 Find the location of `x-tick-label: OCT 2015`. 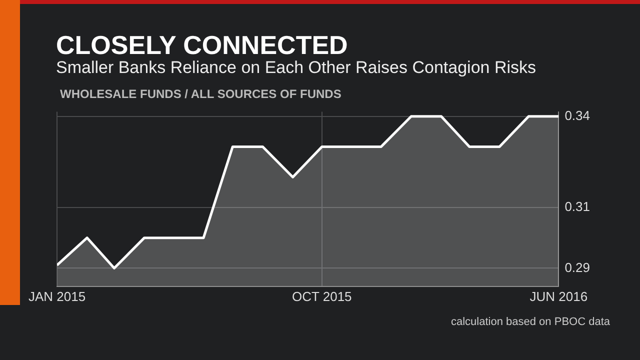

x-tick-label: OCT 2015 is located at coordinates (322, 296).